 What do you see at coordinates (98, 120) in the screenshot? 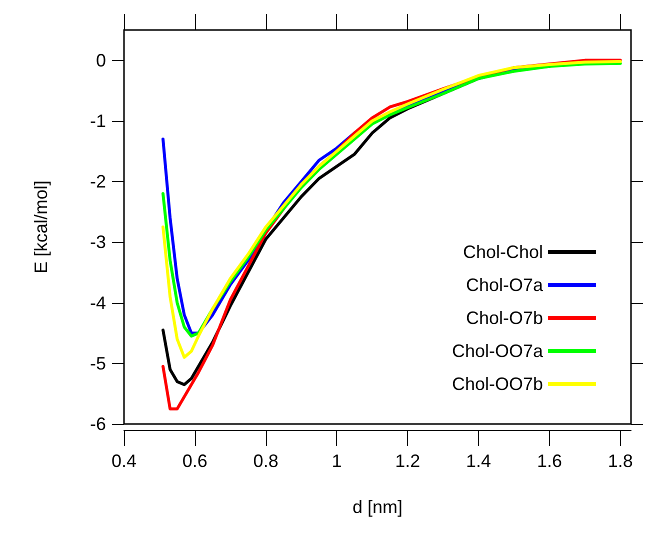
I see `y-tick-label: -1` at bounding box center [98, 120].